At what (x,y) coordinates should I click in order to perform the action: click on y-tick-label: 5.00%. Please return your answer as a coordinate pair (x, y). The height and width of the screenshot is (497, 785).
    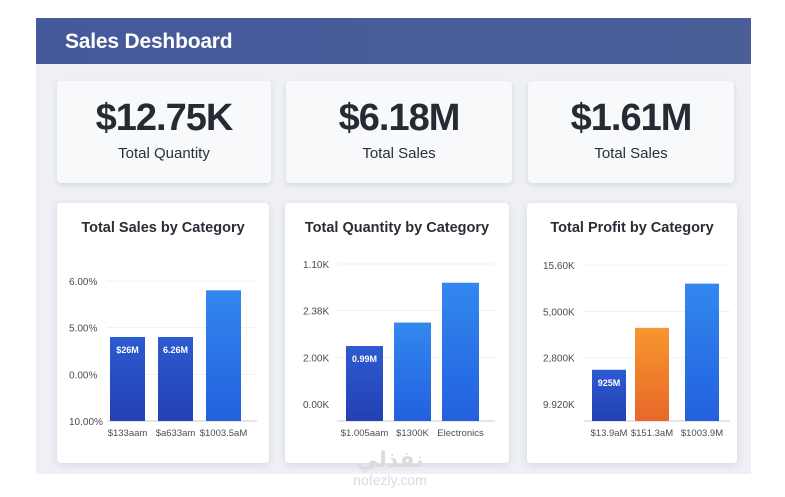
    Looking at the image, I should click on (83, 329).